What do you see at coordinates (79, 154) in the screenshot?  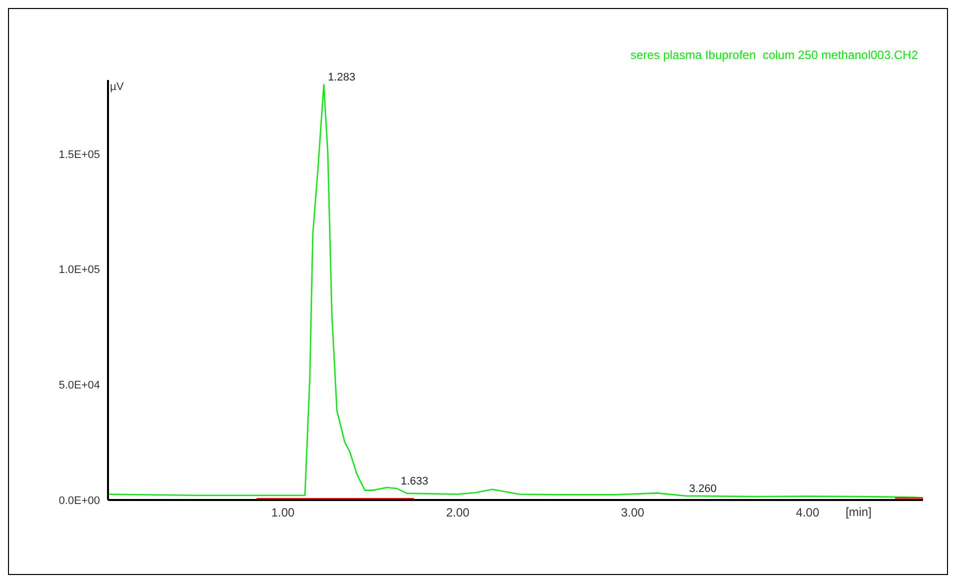 I see `y-tick-label: 1.5E+05` at bounding box center [79, 154].